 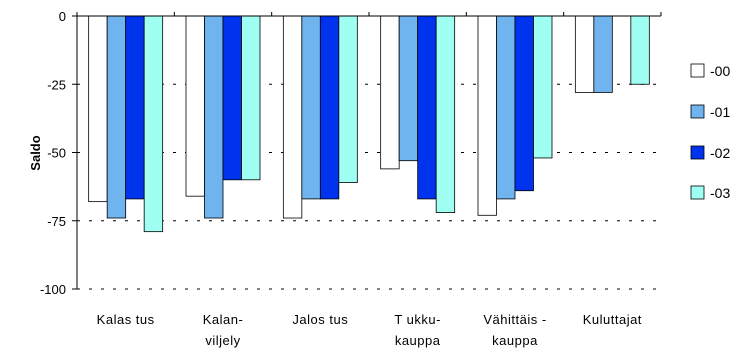 I want to click on y-tick-labels: 0 -25 -50 -75 -100, so click(x=53, y=153).